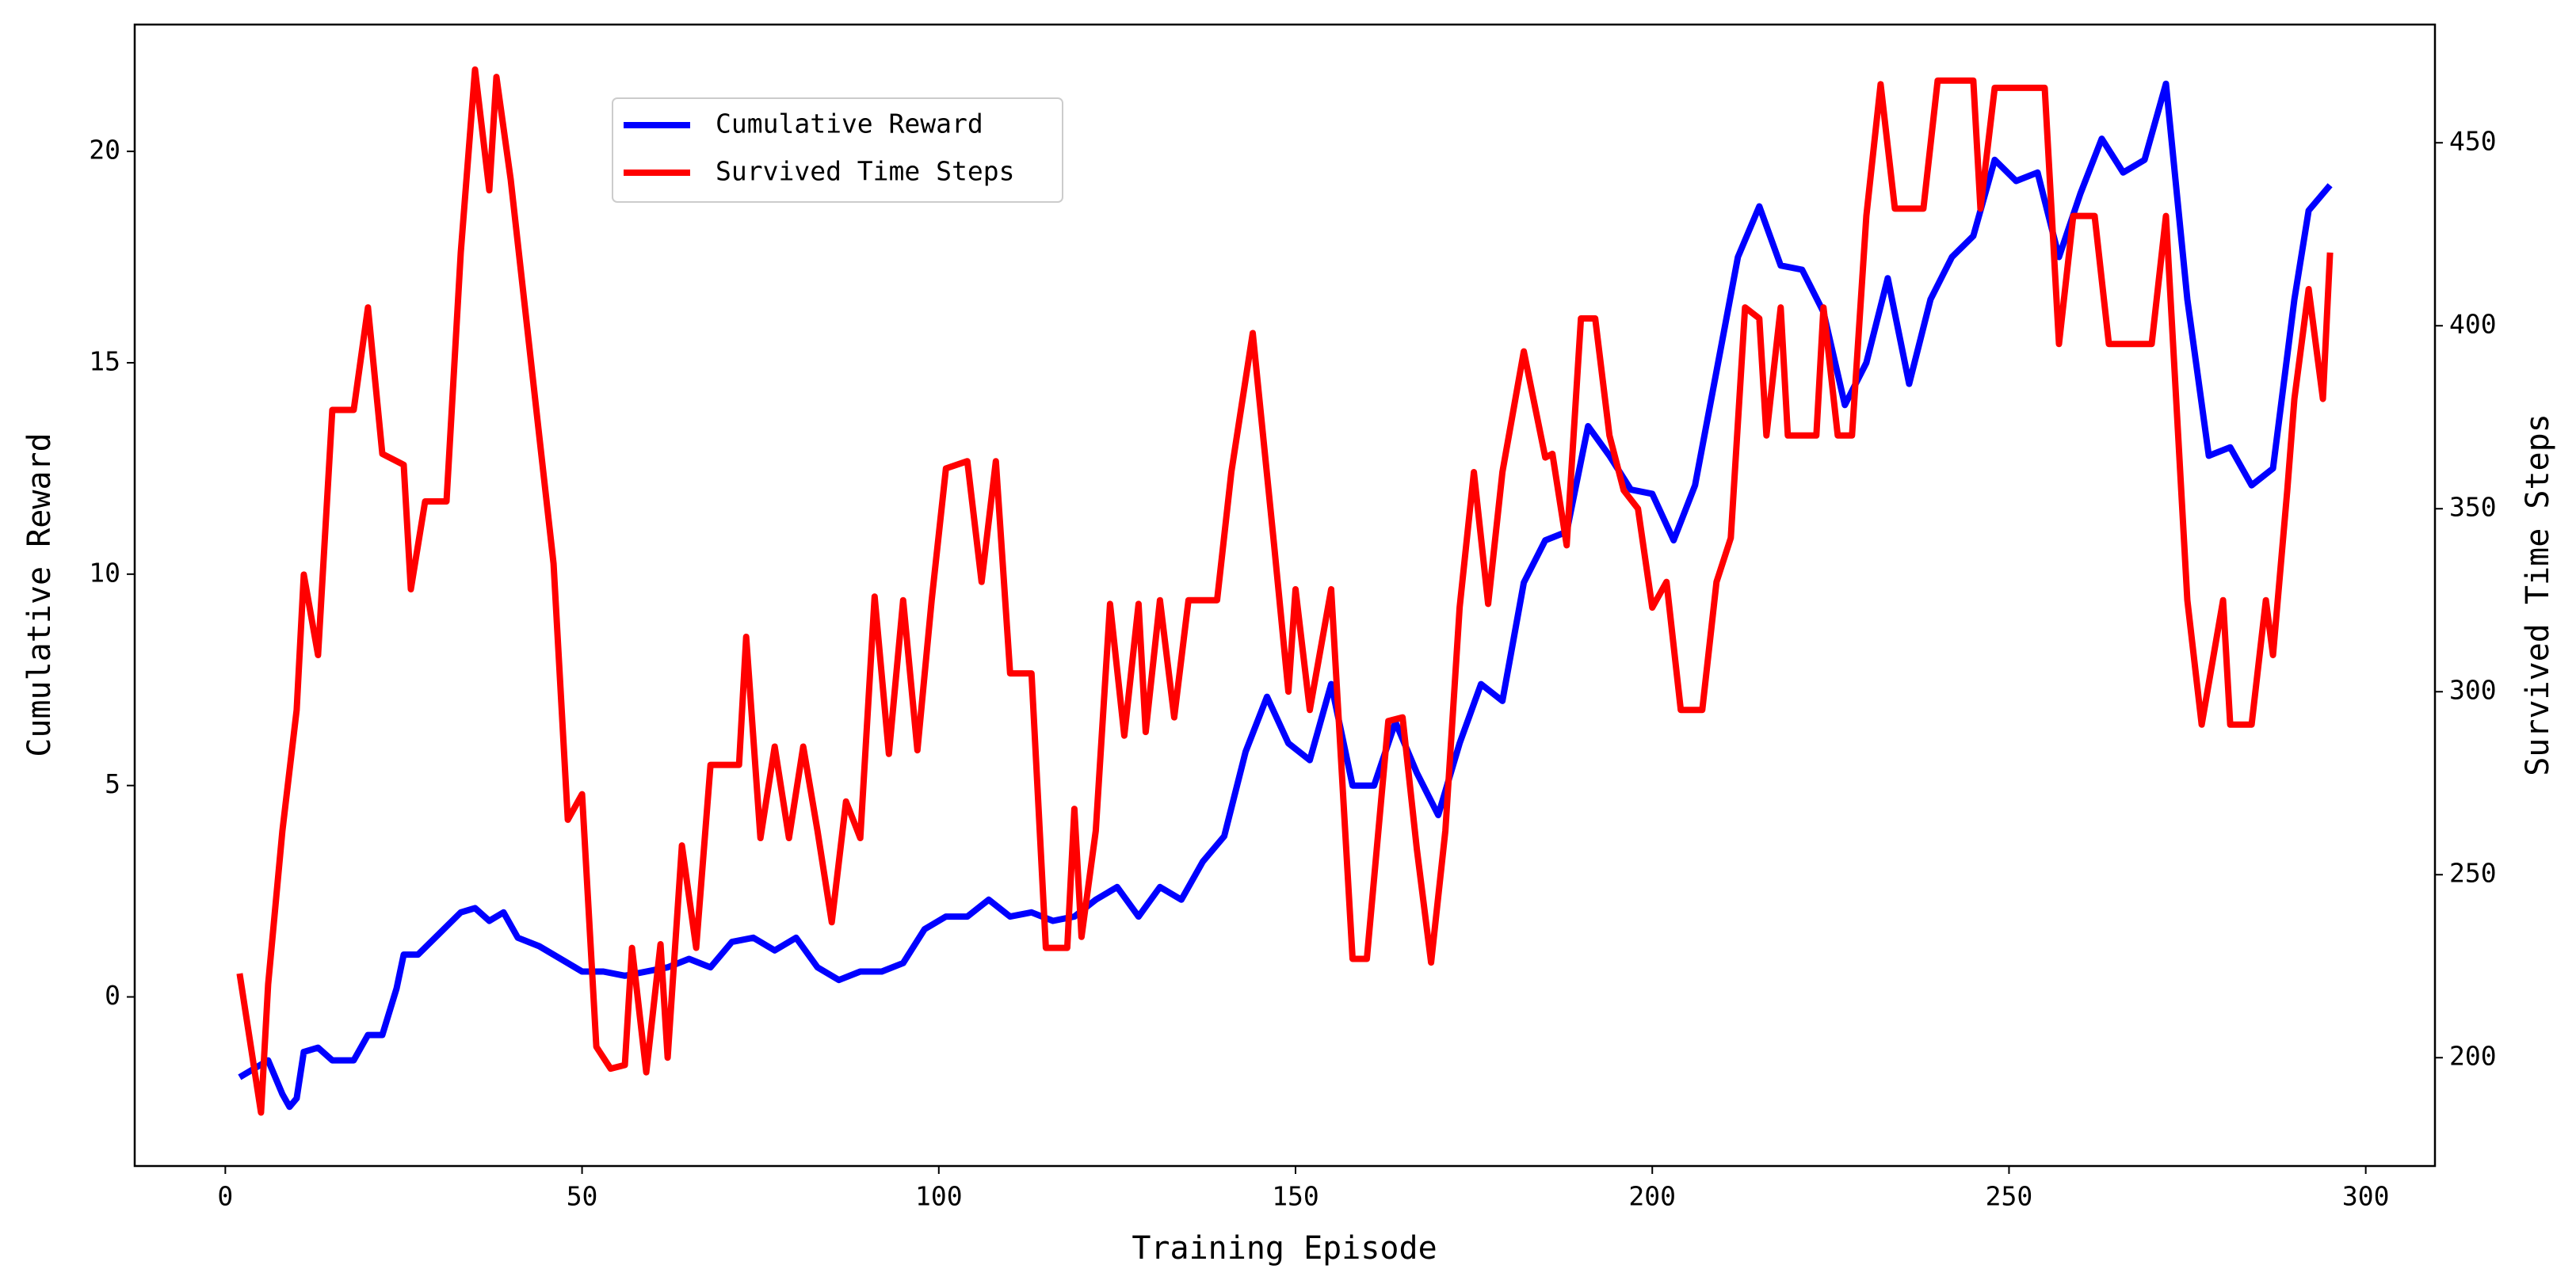 Image resolution: width=2576 pixels, height=1288 pixels. Describe the element at coordinates (39, 594) in the screenshot. I see `y-axis-label: Cumulative Reward` at that location.